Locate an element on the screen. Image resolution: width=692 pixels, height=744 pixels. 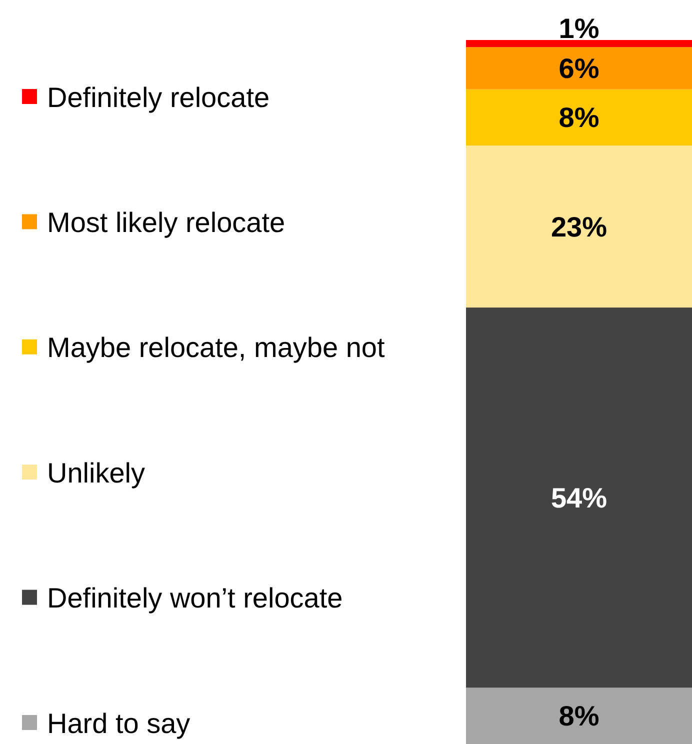
legend-label: Definitely won’t relocate is located at coordinates (195, 598).